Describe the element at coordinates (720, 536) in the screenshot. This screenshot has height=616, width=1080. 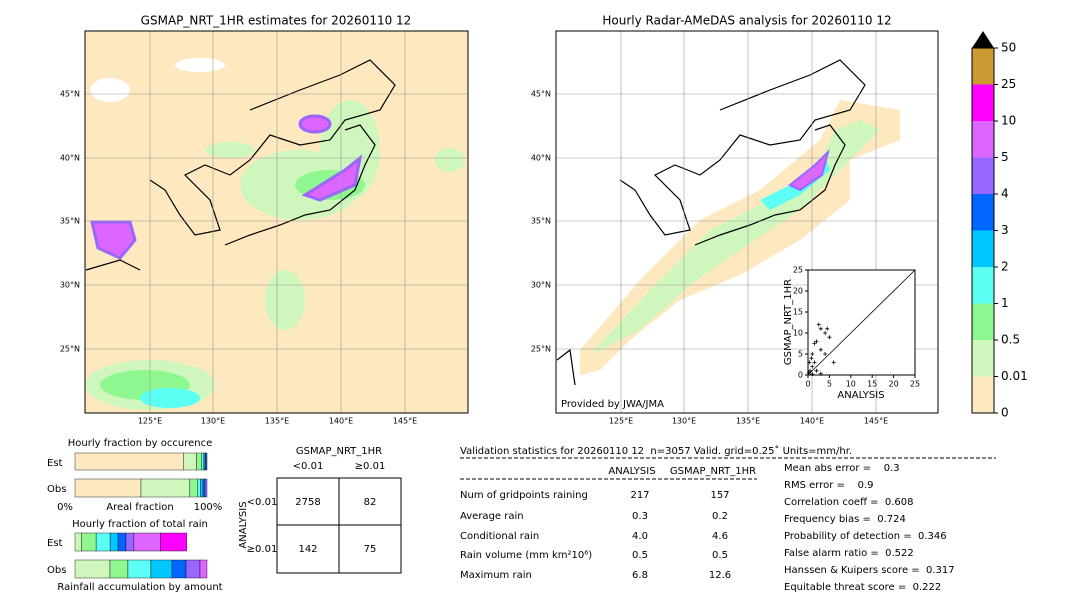
I see `stat-value: 4.6` at that location.